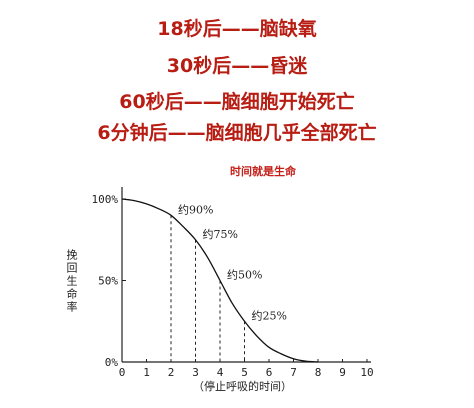 Image resolution: width=474 pixels, height=408 pixels. I want to click on y-tick-group: 0% 50% 100%, so click(109, 281).